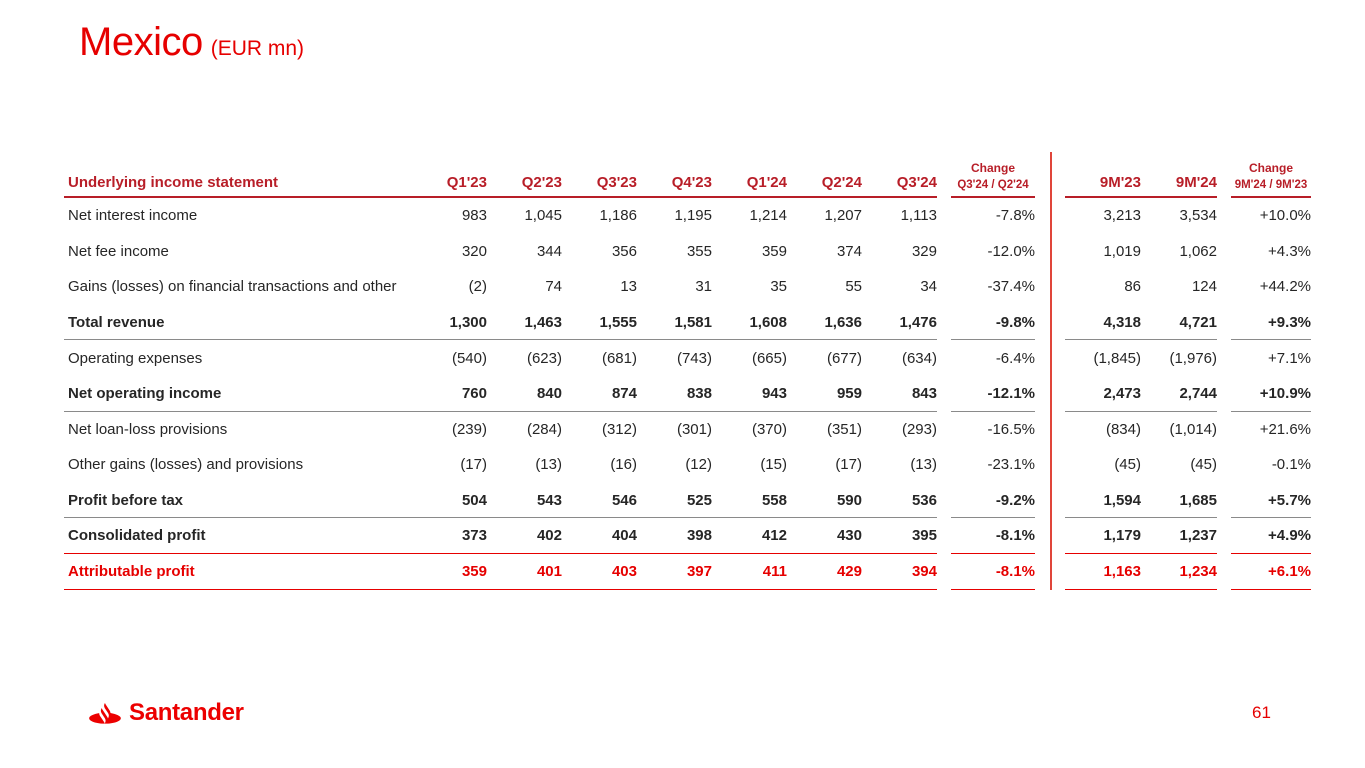 This screenshot has height=768, width=1365. I want to click on cell-period-value: (834), so click(1123, 429).